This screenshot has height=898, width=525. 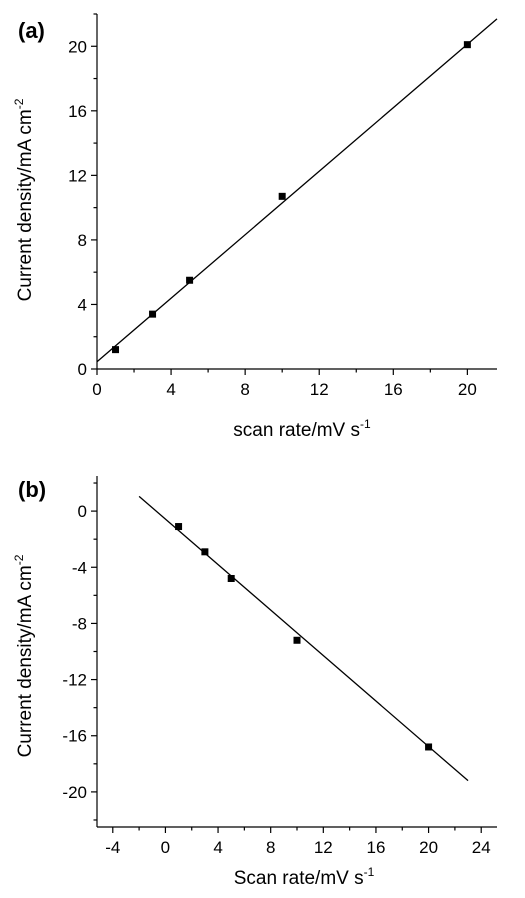 I want to click on x-tick-label: 24, so click(x=481, y=847).